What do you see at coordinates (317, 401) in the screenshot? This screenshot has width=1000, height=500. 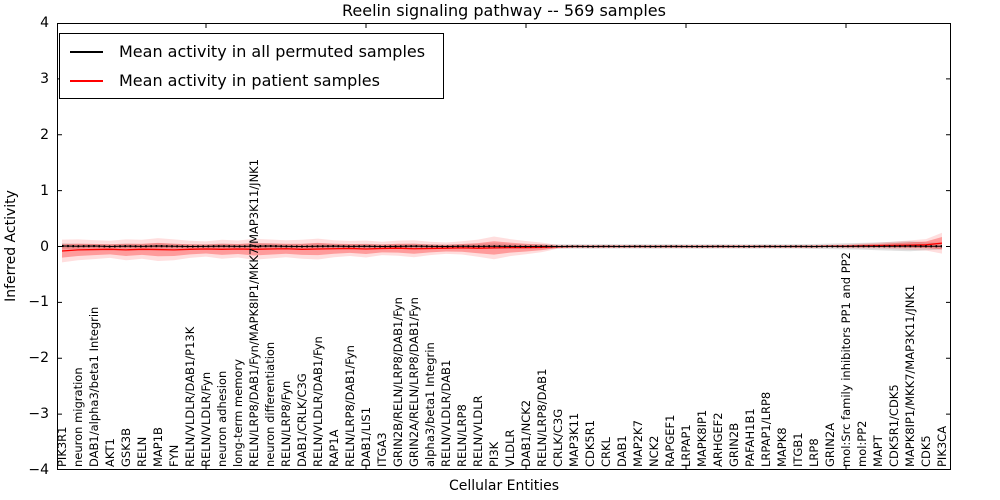 I see `x-category-label: RELN/VLDLR/DAB1/Fyn` at bounding box center [317, 401].